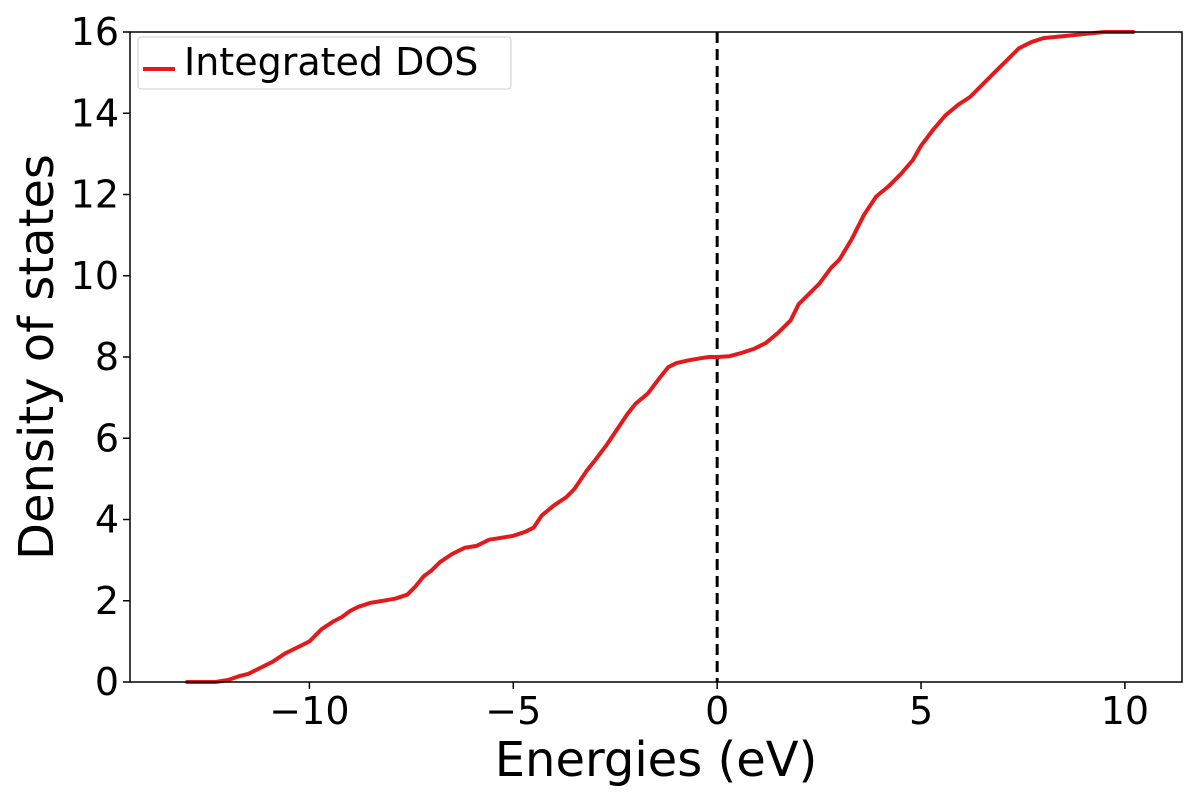  I want to click on y-tick-label: 10, so click(95, 276).